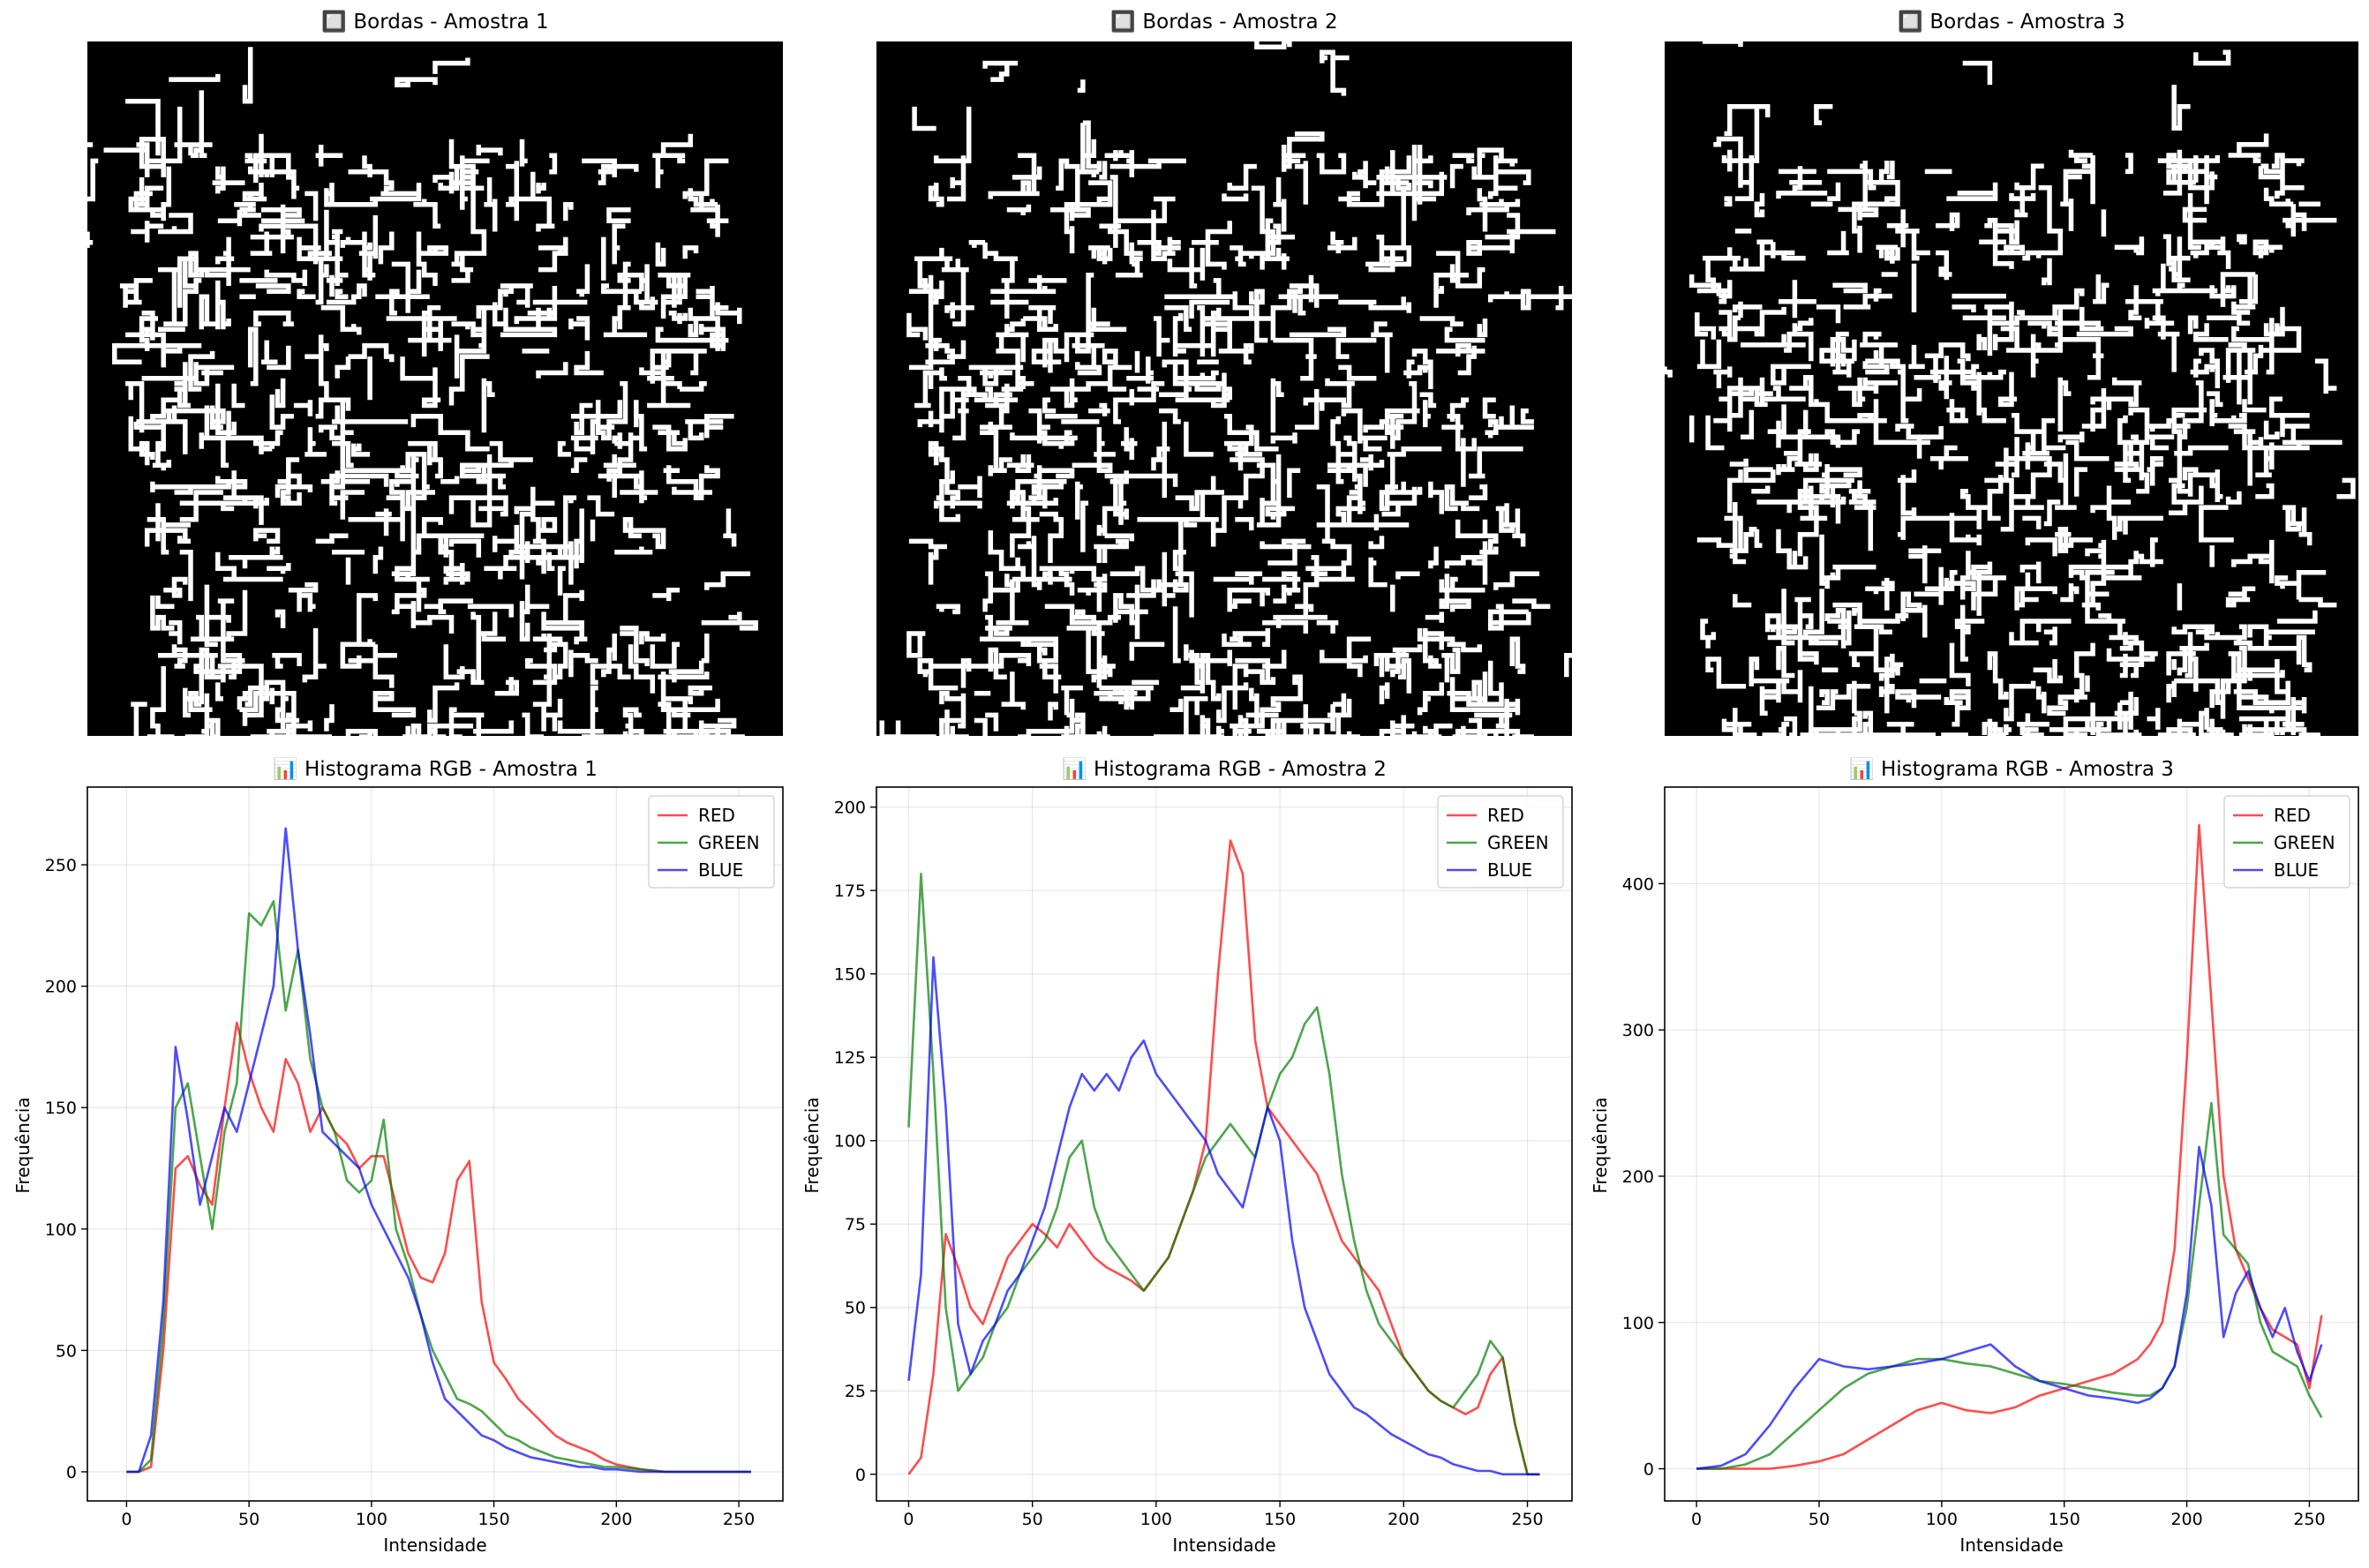 The width and height of the screenshot is (2369, 1568). I want to click on y-tick-label: 400, so click(1638, 884).